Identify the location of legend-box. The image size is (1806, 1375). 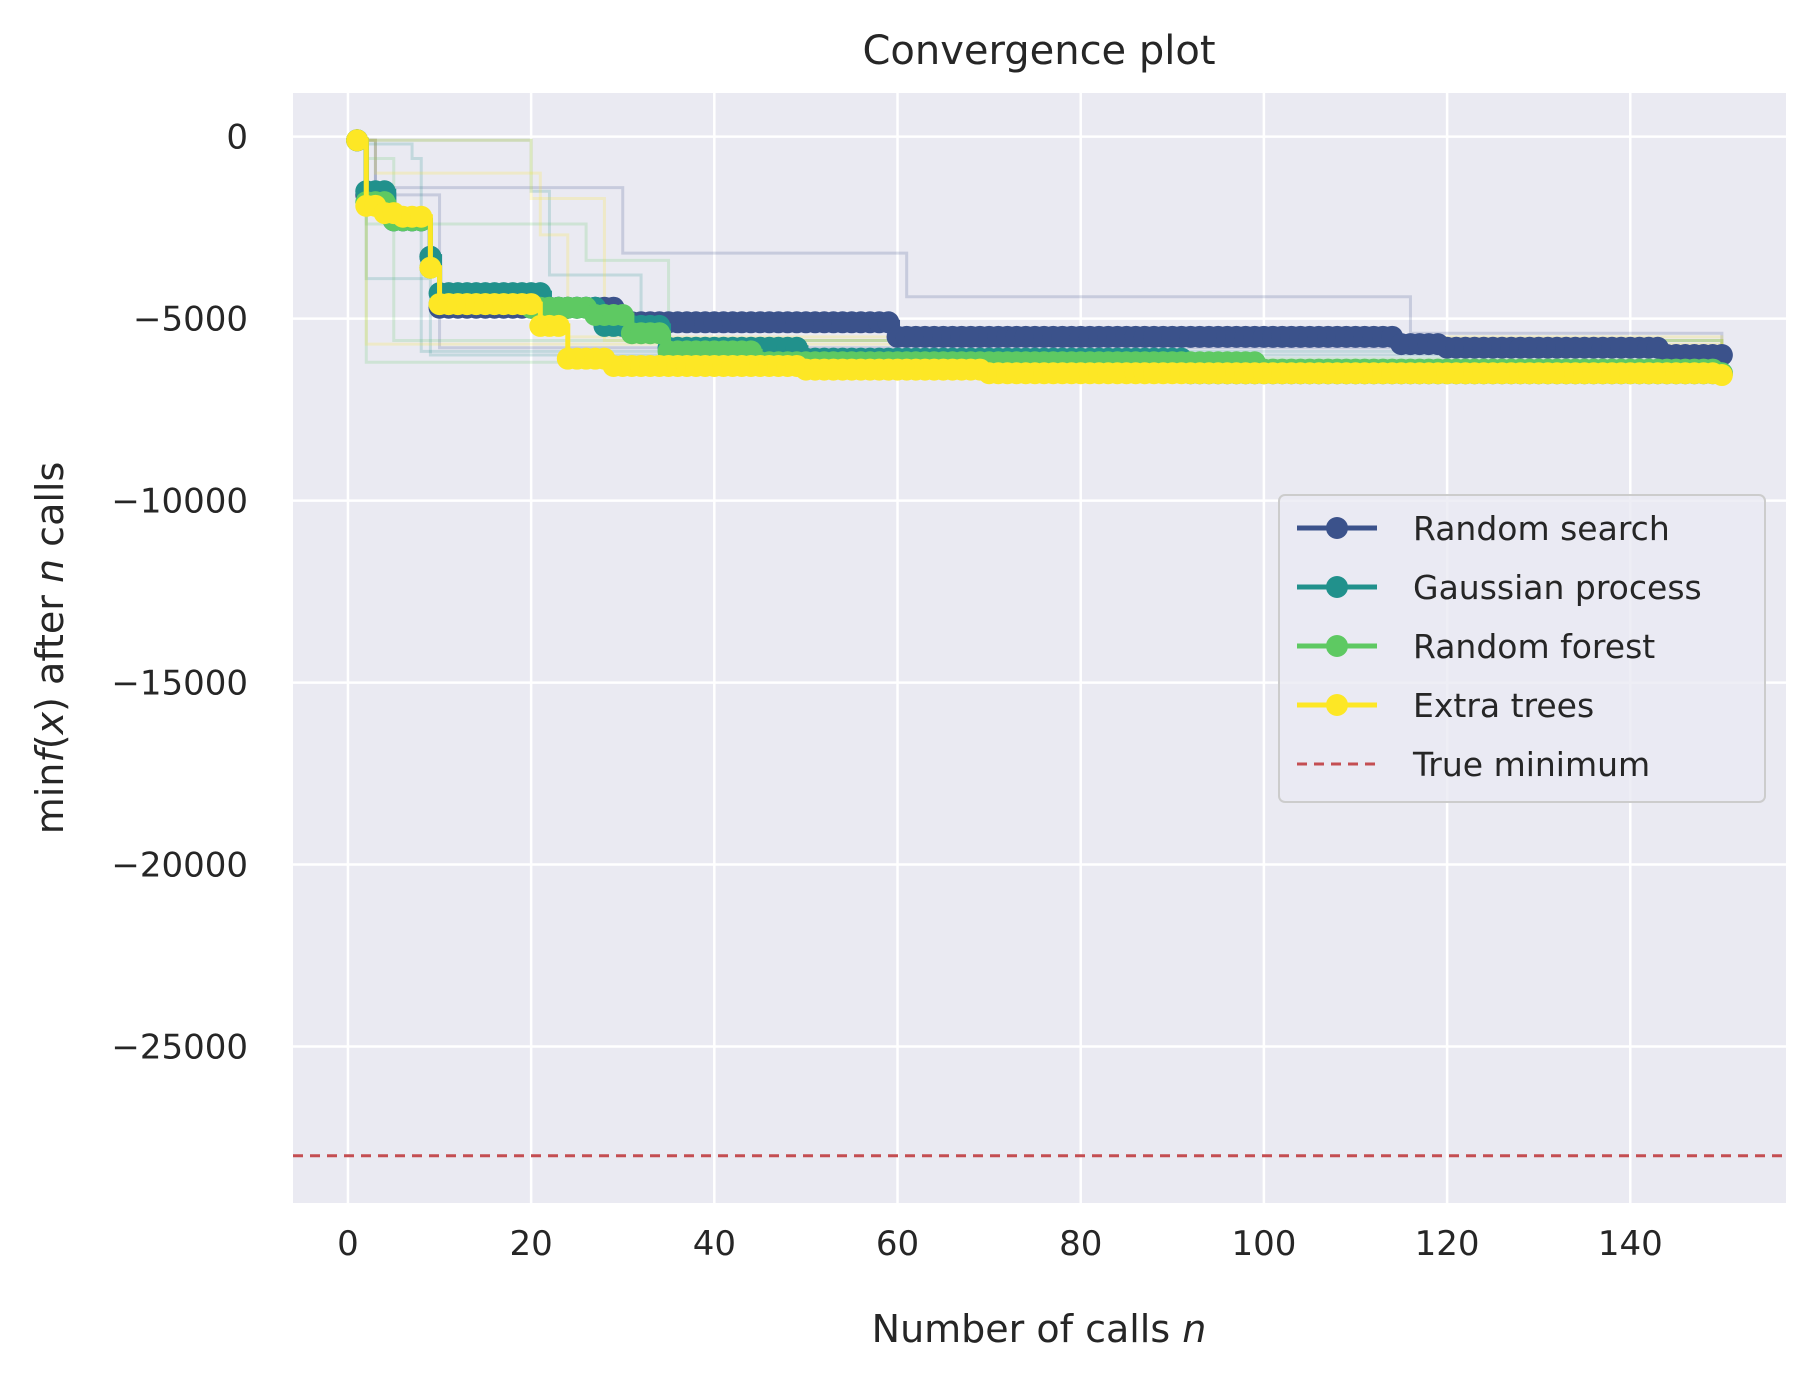
(1522, 648).